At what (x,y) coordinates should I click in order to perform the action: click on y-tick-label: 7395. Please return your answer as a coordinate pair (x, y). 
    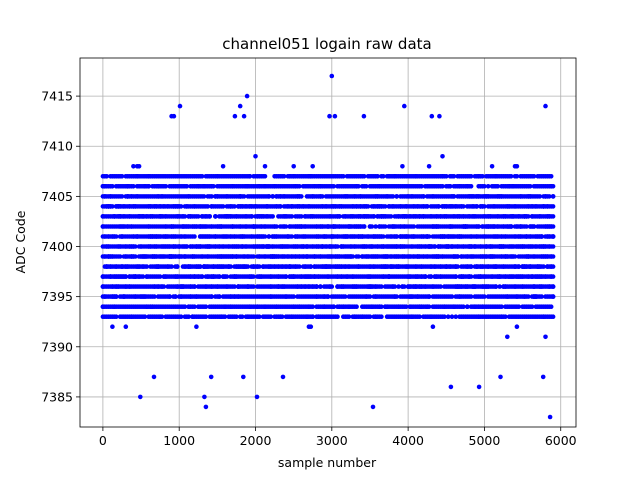
    Looking at the image, I should click on (57, 296).